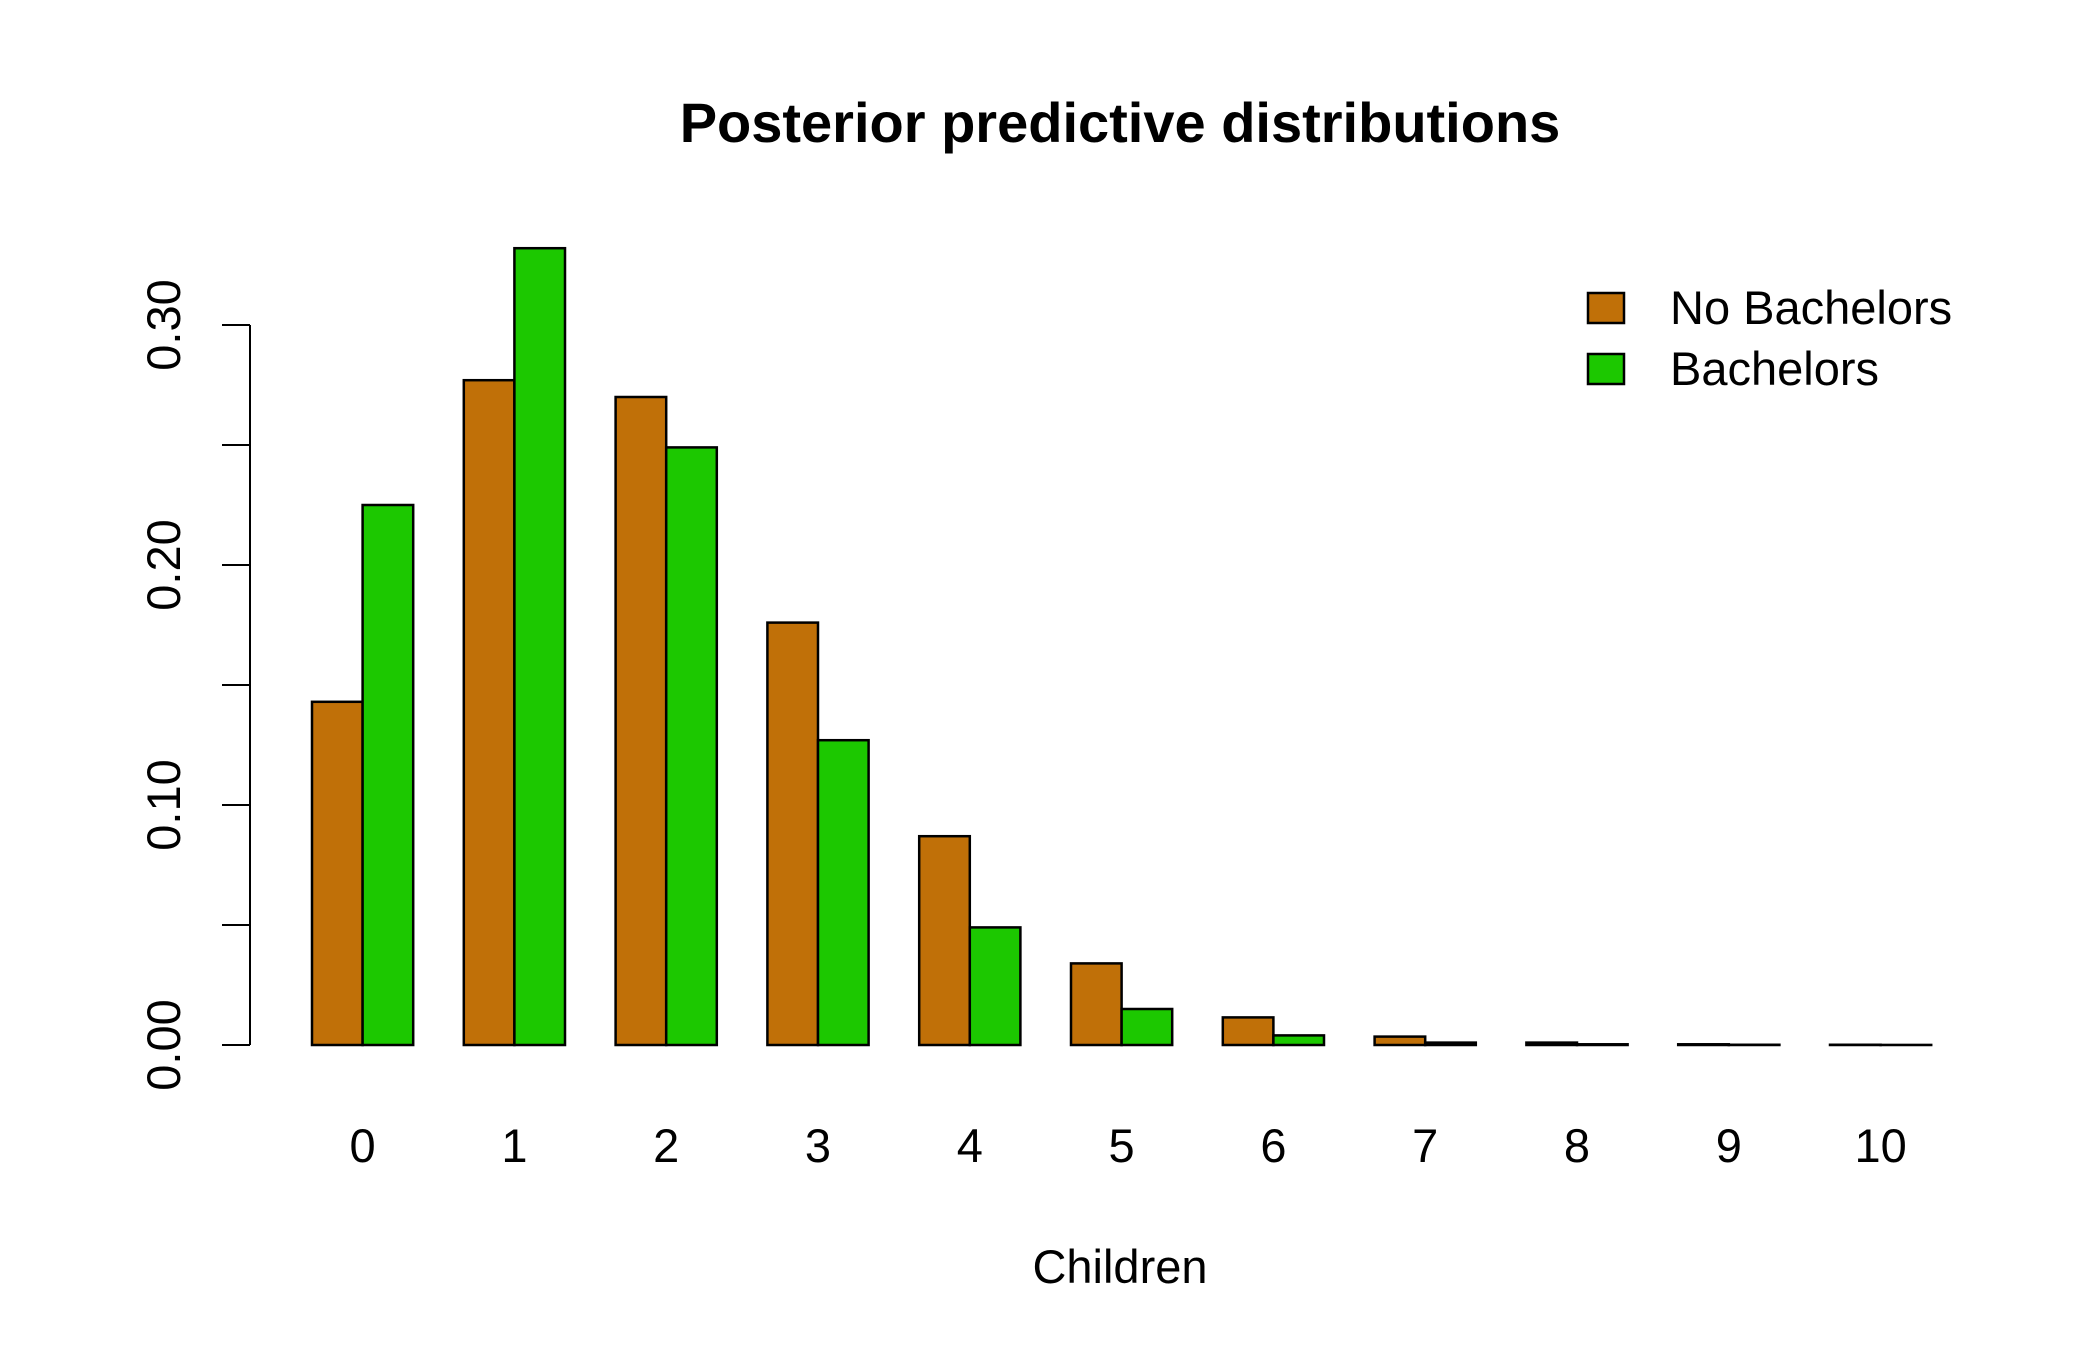 The image size is (2100, 1350). Describe the element at coordinates (818, 1145) in the screenshot. I see `x-axis-tick-label: 3` at that location.